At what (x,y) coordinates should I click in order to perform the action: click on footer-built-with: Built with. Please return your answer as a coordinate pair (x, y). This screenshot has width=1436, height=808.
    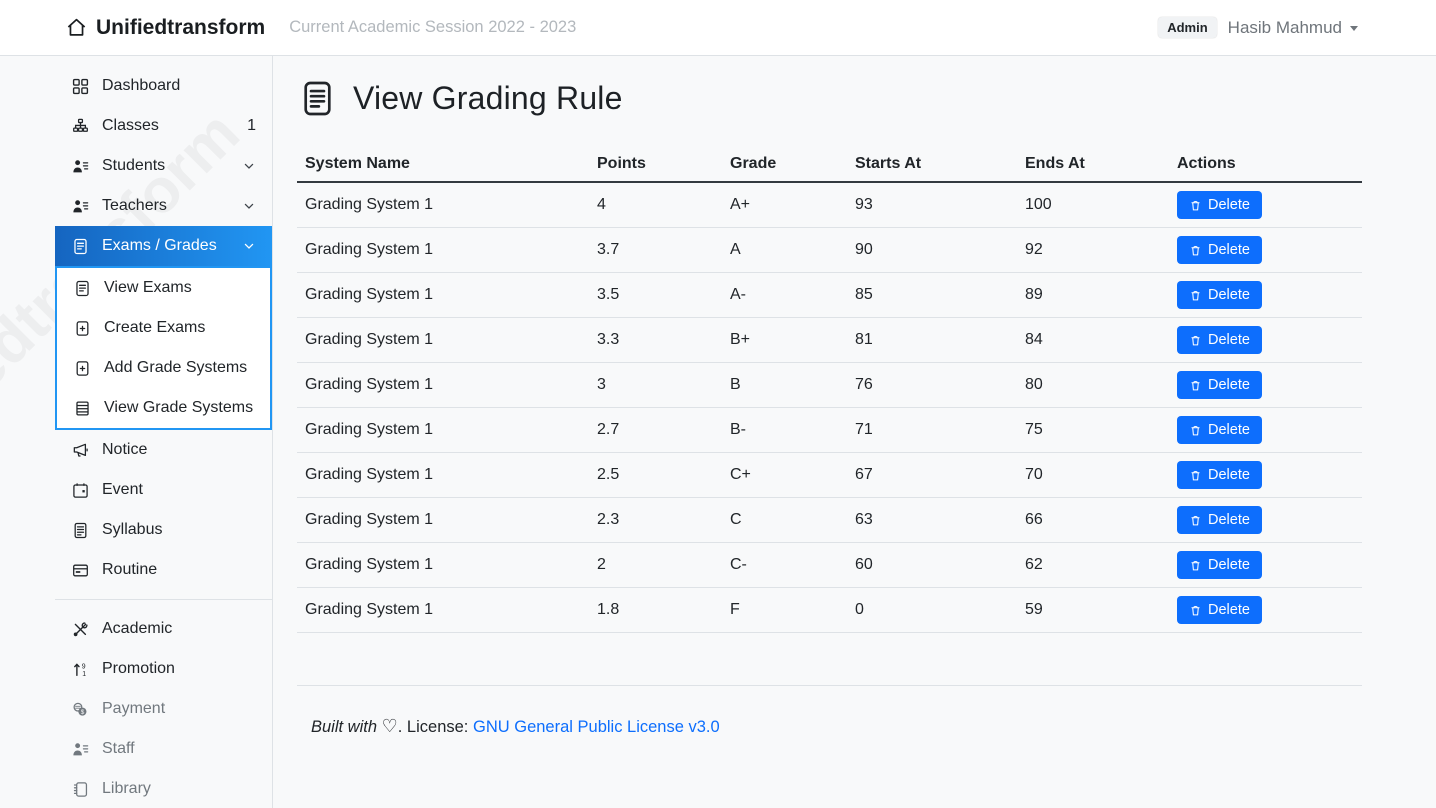
    Looking at the image, I should click on (344, 727).